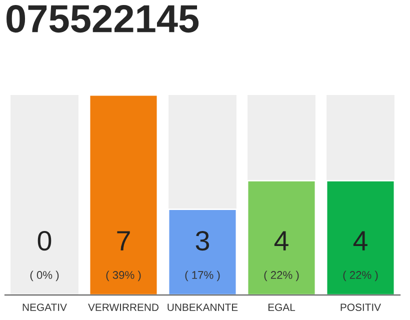  What do you see at coordinates (123, 256) in the screenshot?
I see `data-label: 7 ( 39% )` at bounding box center [123, 256].